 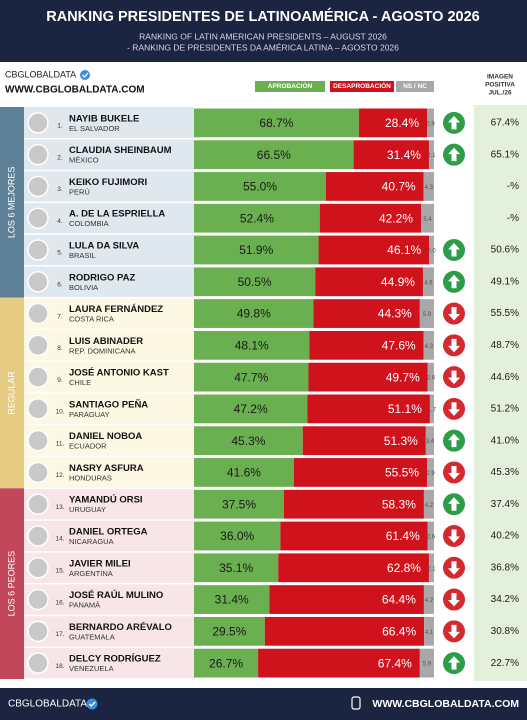 What do you see at coordinates (108, 404) in the screenshot?
I see `president-name: SANTIAGO PEÑA` at bounding box center [108, 404].